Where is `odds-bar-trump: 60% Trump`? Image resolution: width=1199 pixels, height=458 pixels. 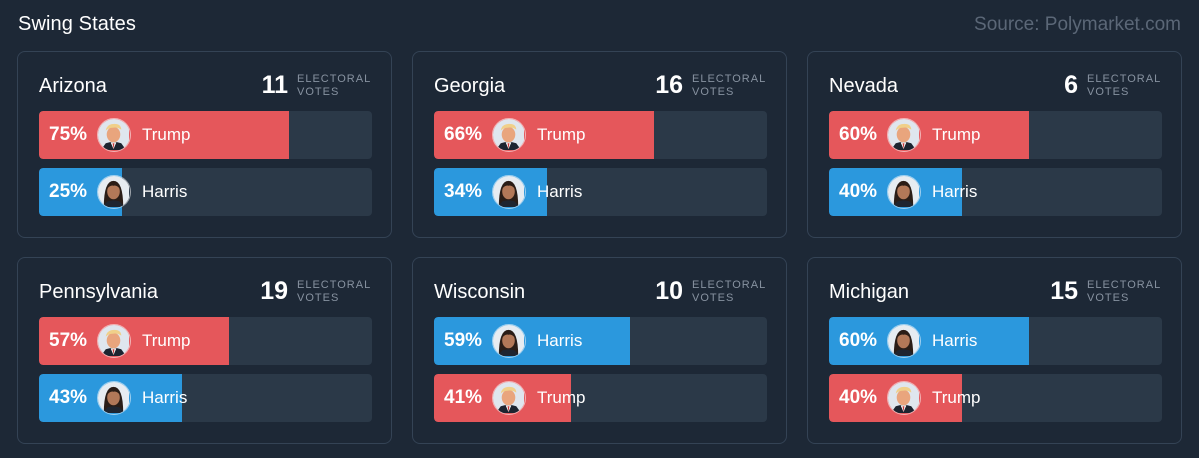
odds-bar-trump: 60% Trump is located at coordinates (995, 135).